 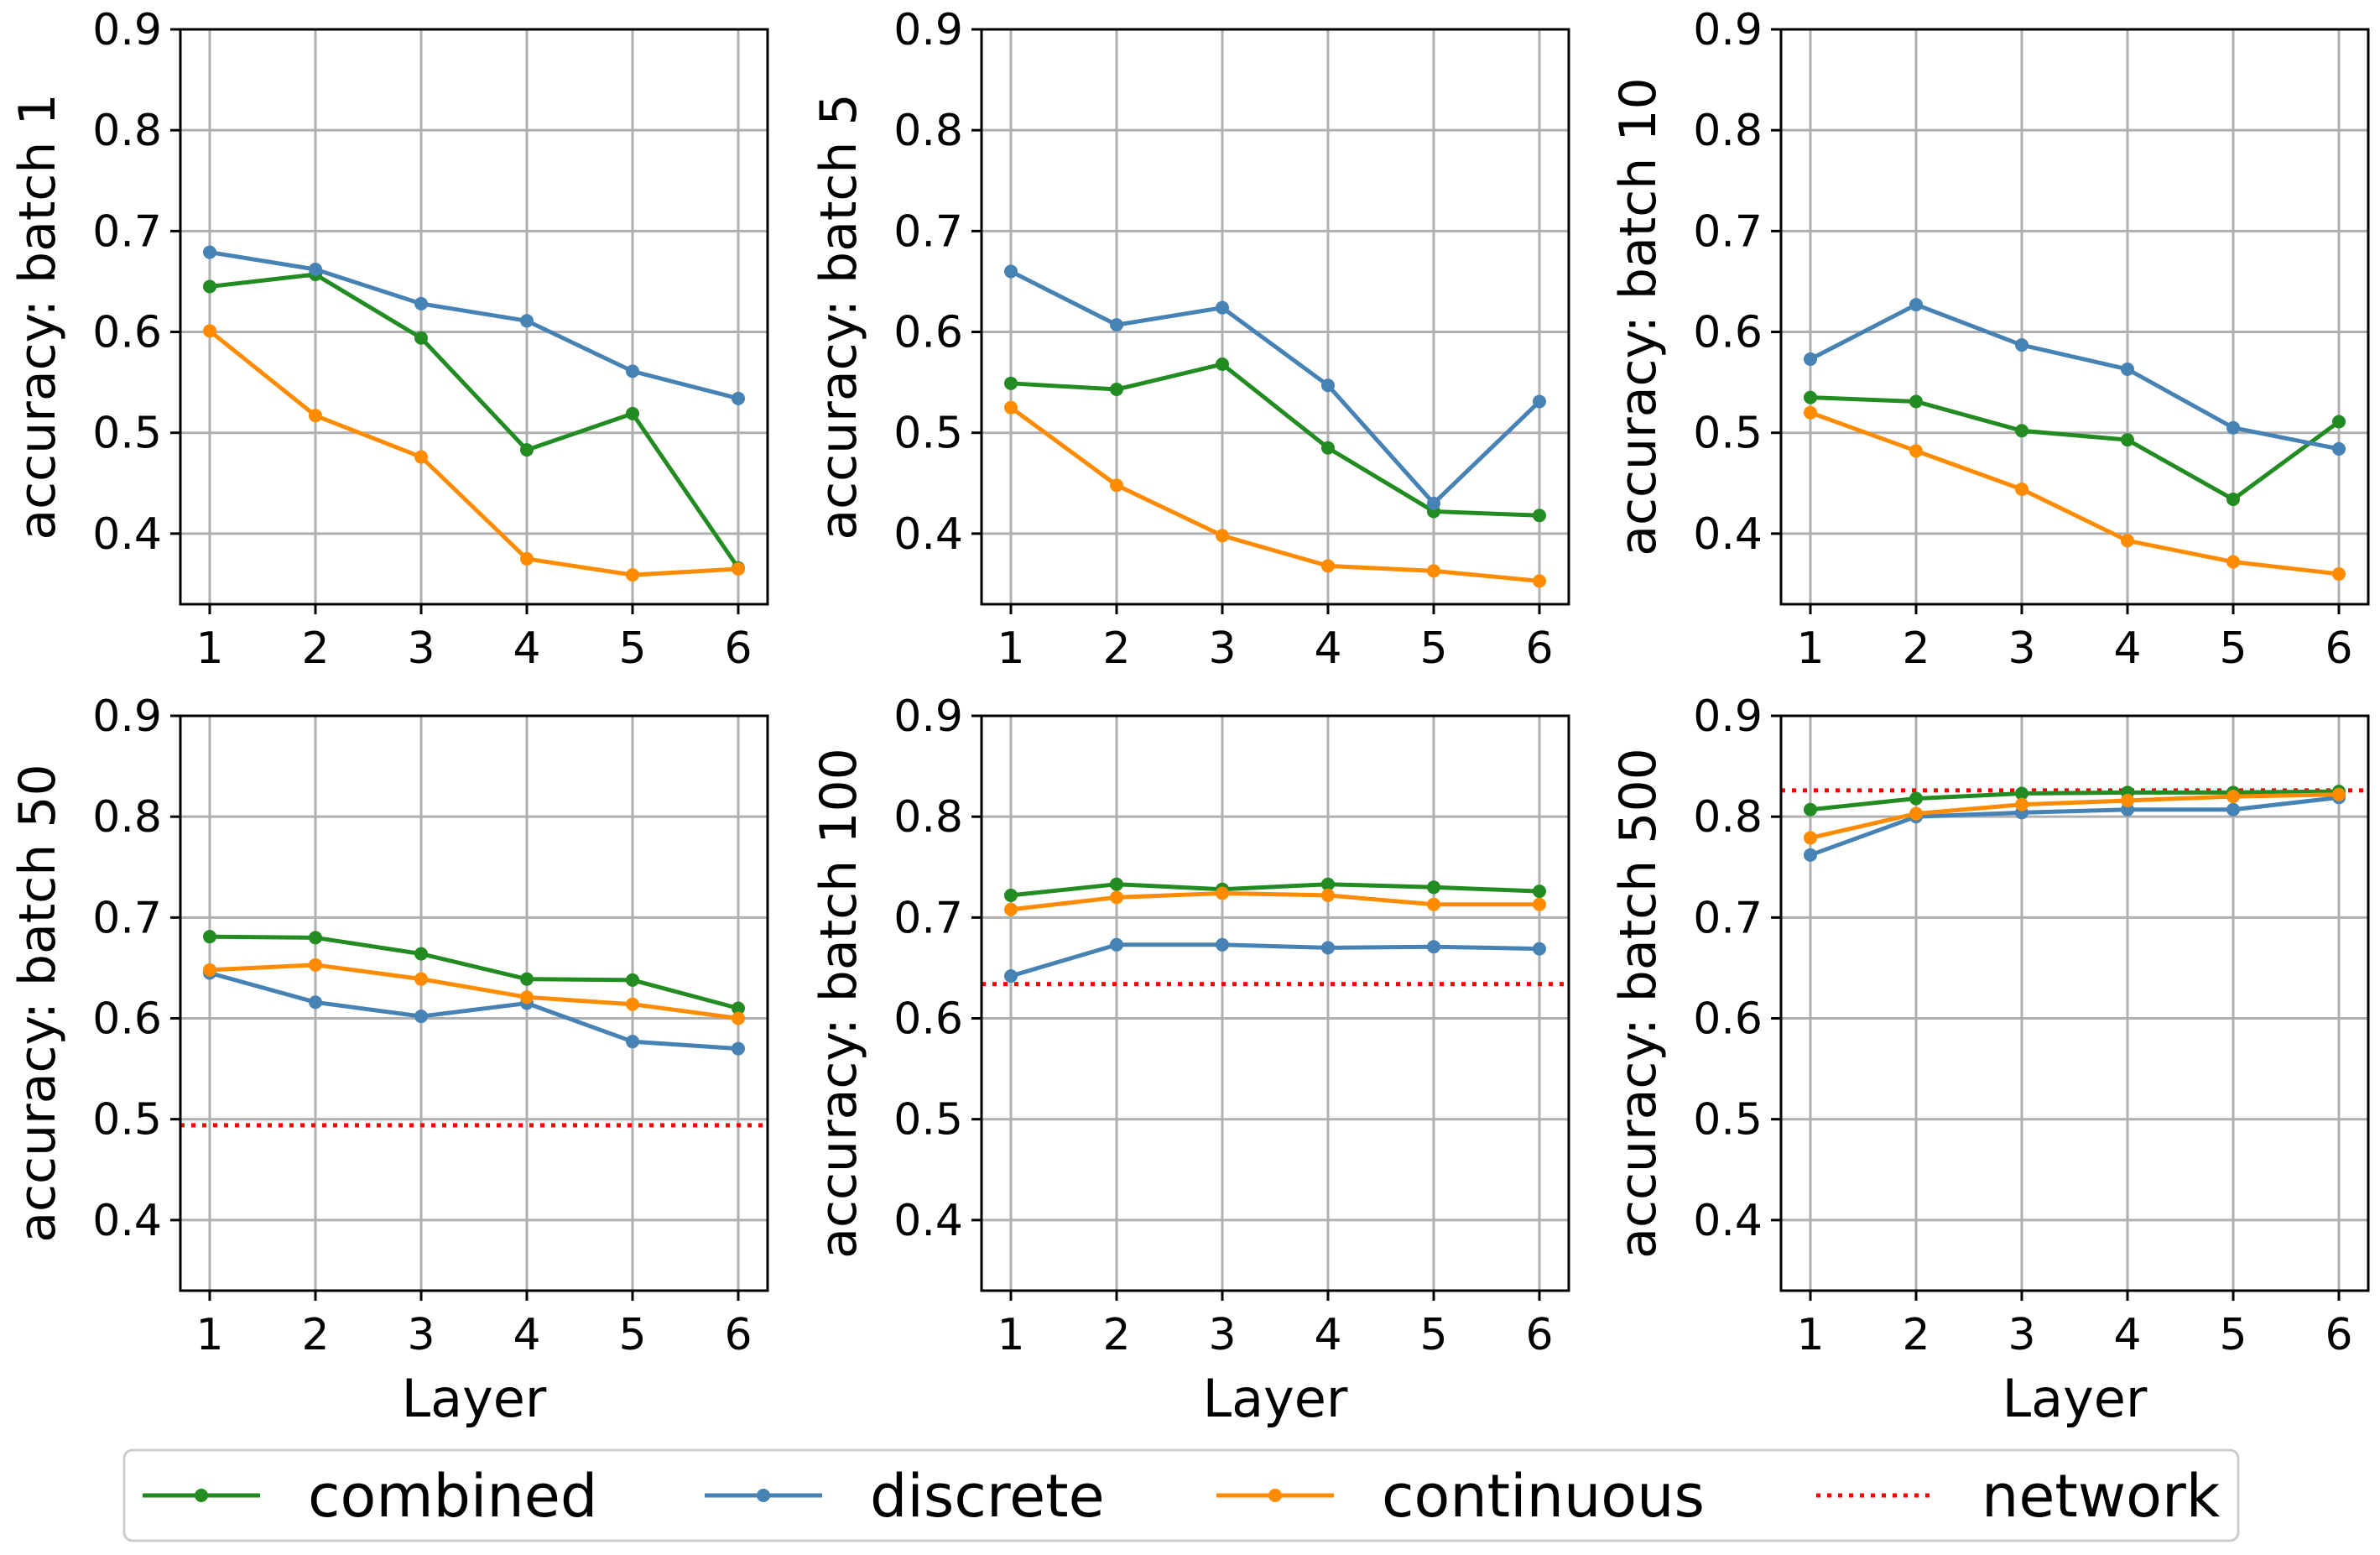 What do you see at coordinates (201, 1495) in the screenshot?
I see `legend-marker-combined` at bounding box center [201, 1495].